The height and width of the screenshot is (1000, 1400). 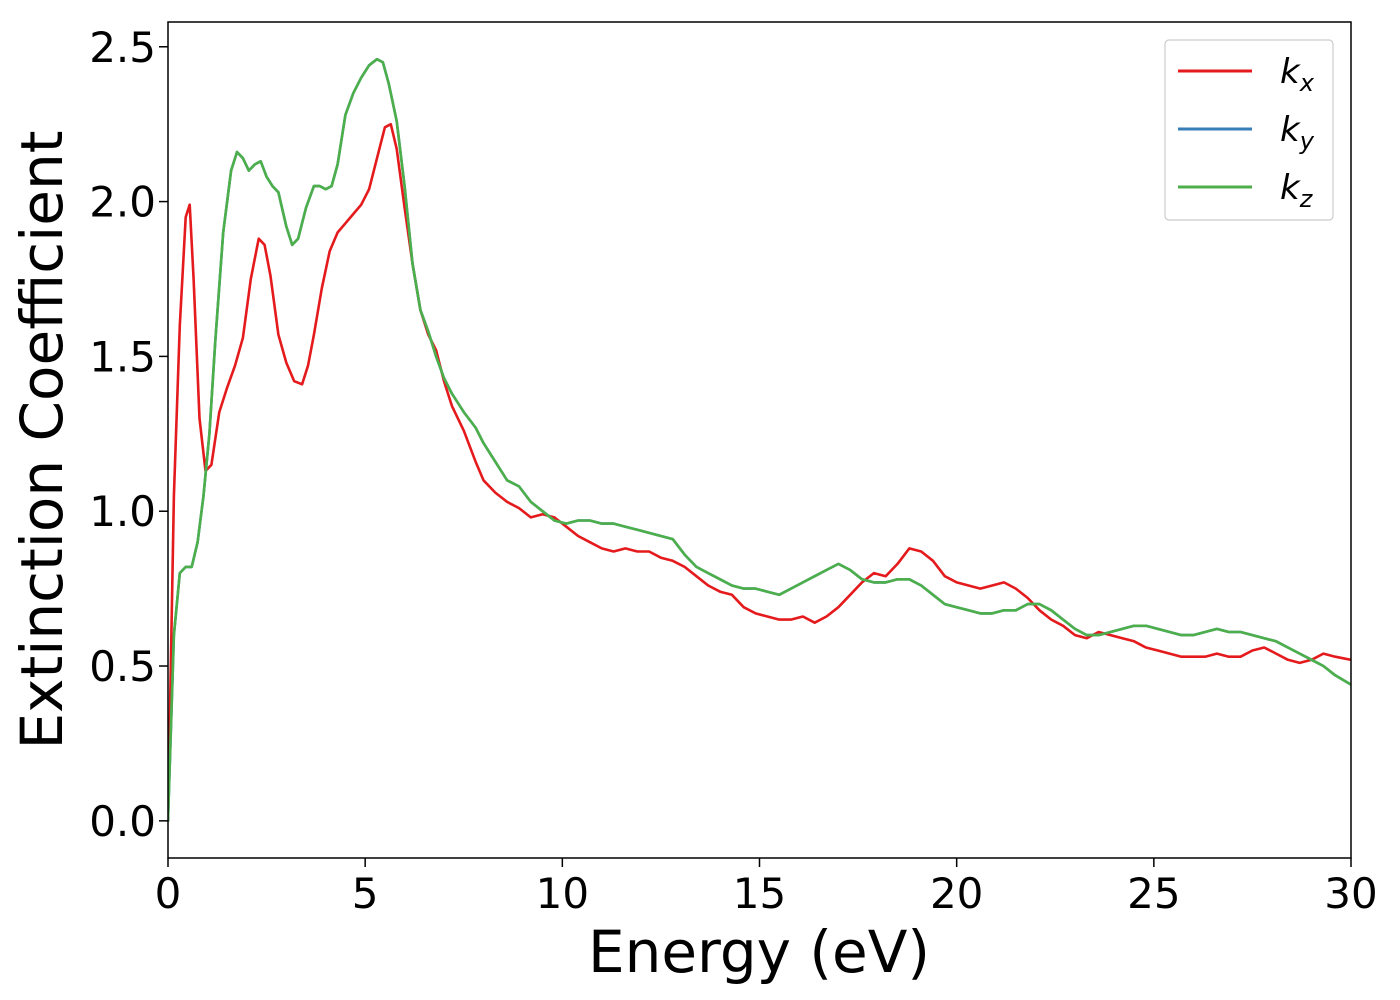 What do you see at coordinates (42, 440) in the screenshot?
I see `y-axis-title: Extinction Coefficient` at bounding box center [42, 440].